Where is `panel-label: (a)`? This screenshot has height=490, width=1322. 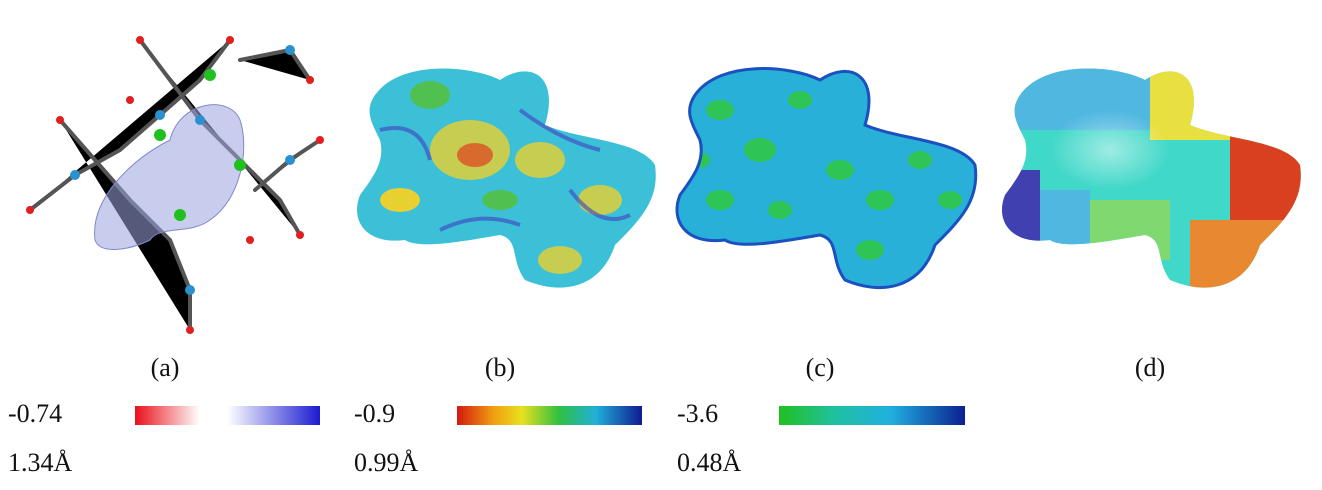 panel-label: (a) is located at coordinates (165, 367).